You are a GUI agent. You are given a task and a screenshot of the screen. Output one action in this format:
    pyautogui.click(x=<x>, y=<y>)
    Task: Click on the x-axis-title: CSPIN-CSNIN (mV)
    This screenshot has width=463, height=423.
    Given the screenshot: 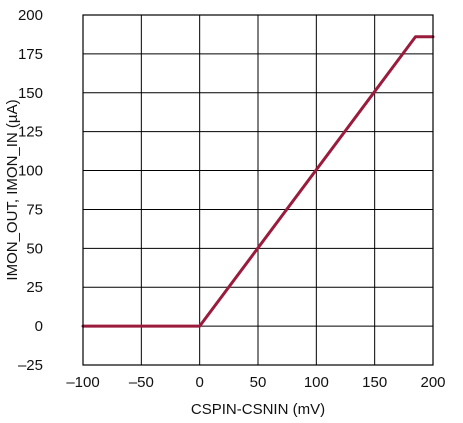 What is the action you would take?
    pyautogui.click(x=258, y=409)
    